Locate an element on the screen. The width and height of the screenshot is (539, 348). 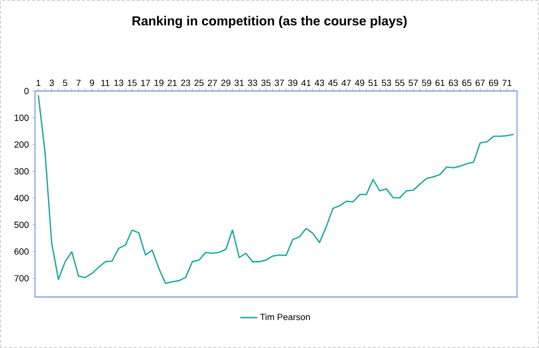
x-tick-label: 31 is located at coordinates (239, 83).